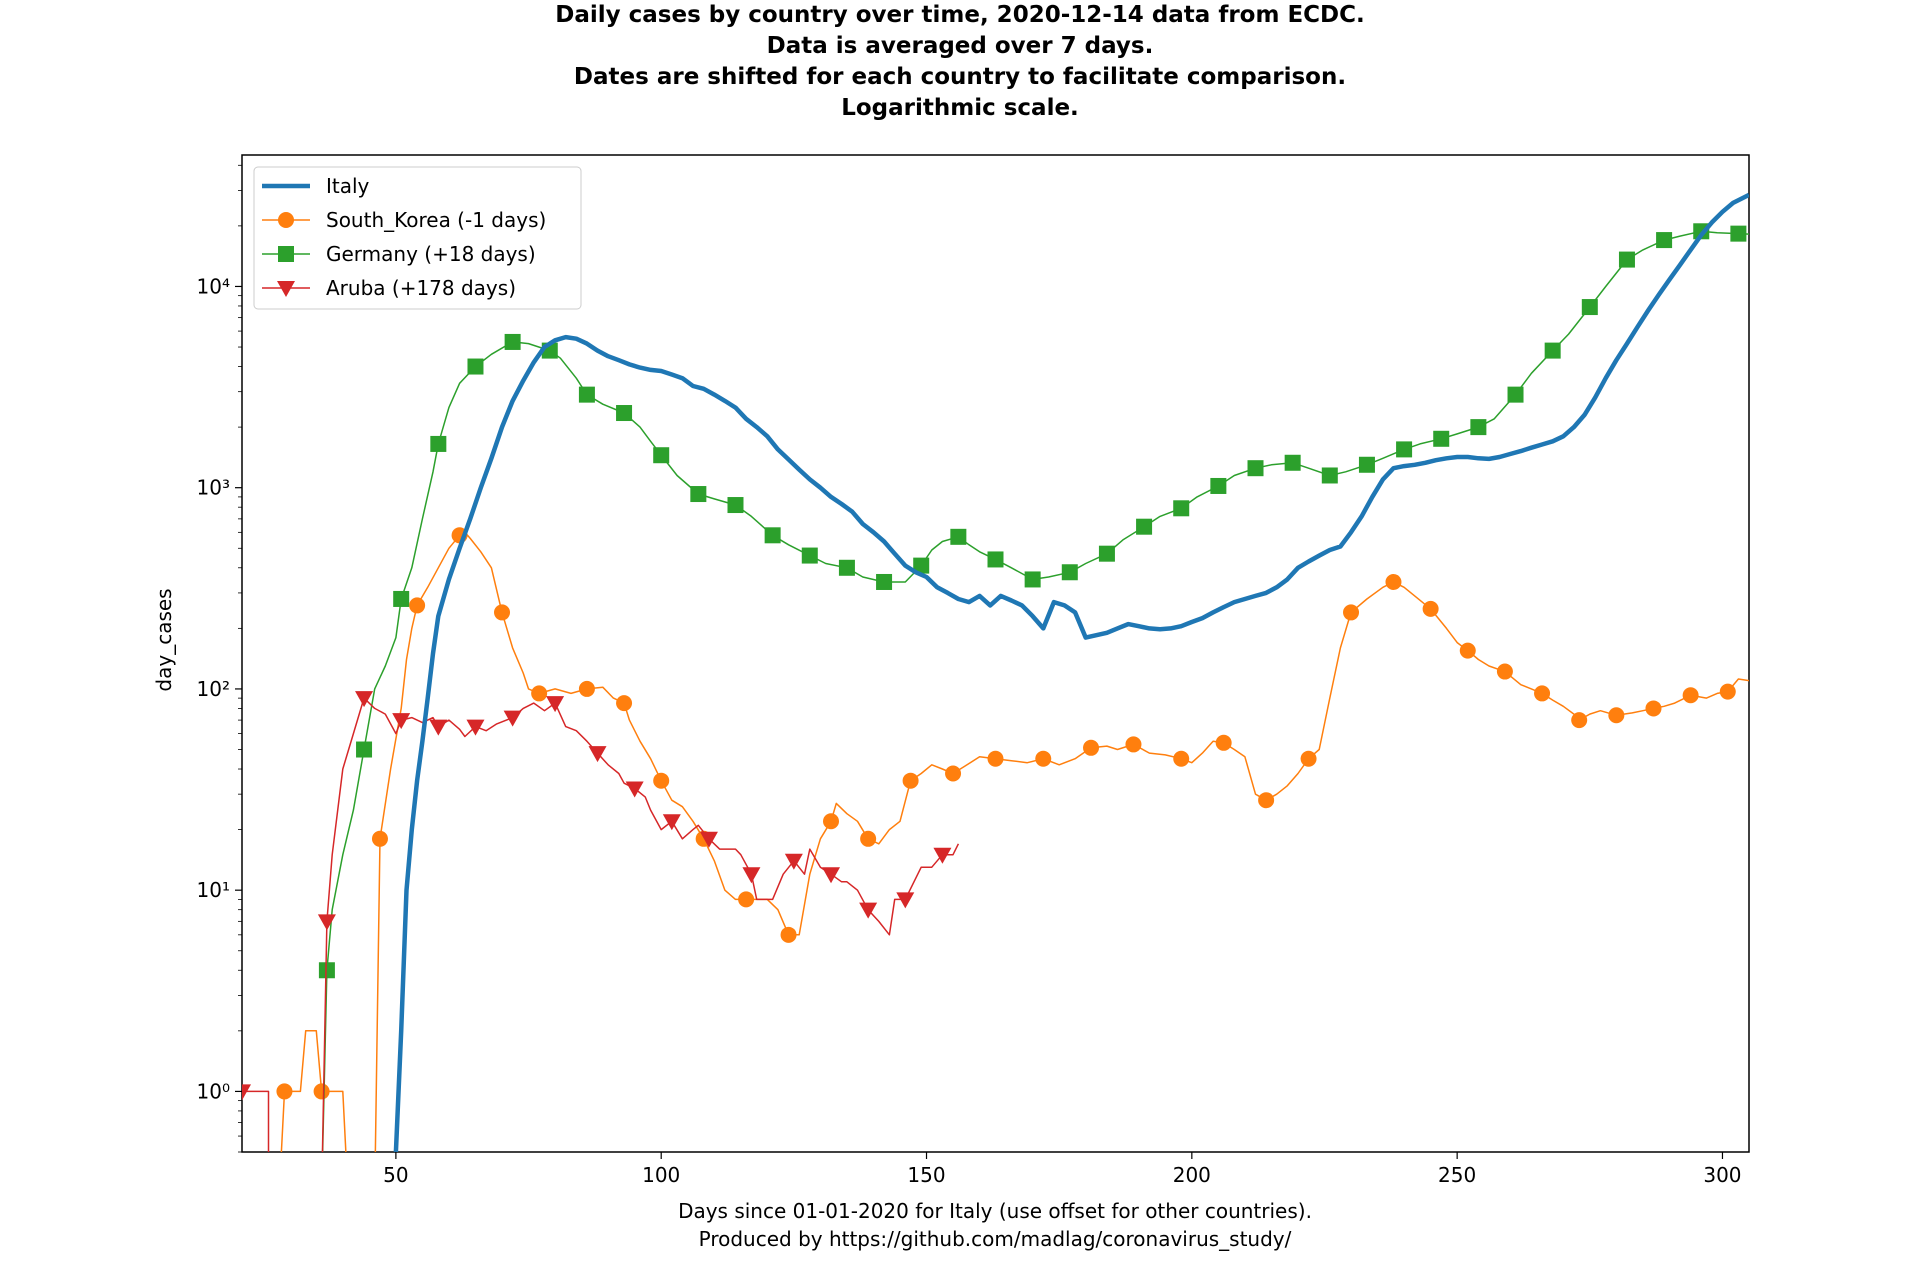 The width and height of the screenshot is (1920, 1280). Describe the element at coordinates (1722, 1175) in the screenshot. I see `x-tick-label: 300` at that location.